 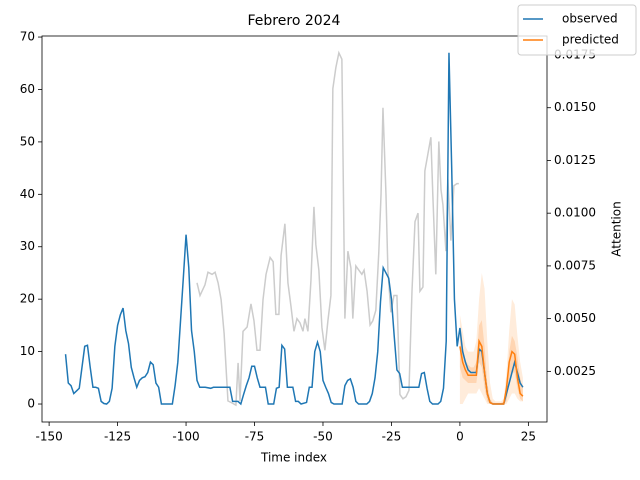 I want to click on y-tick-label: 30, so click(x=27, y=246).